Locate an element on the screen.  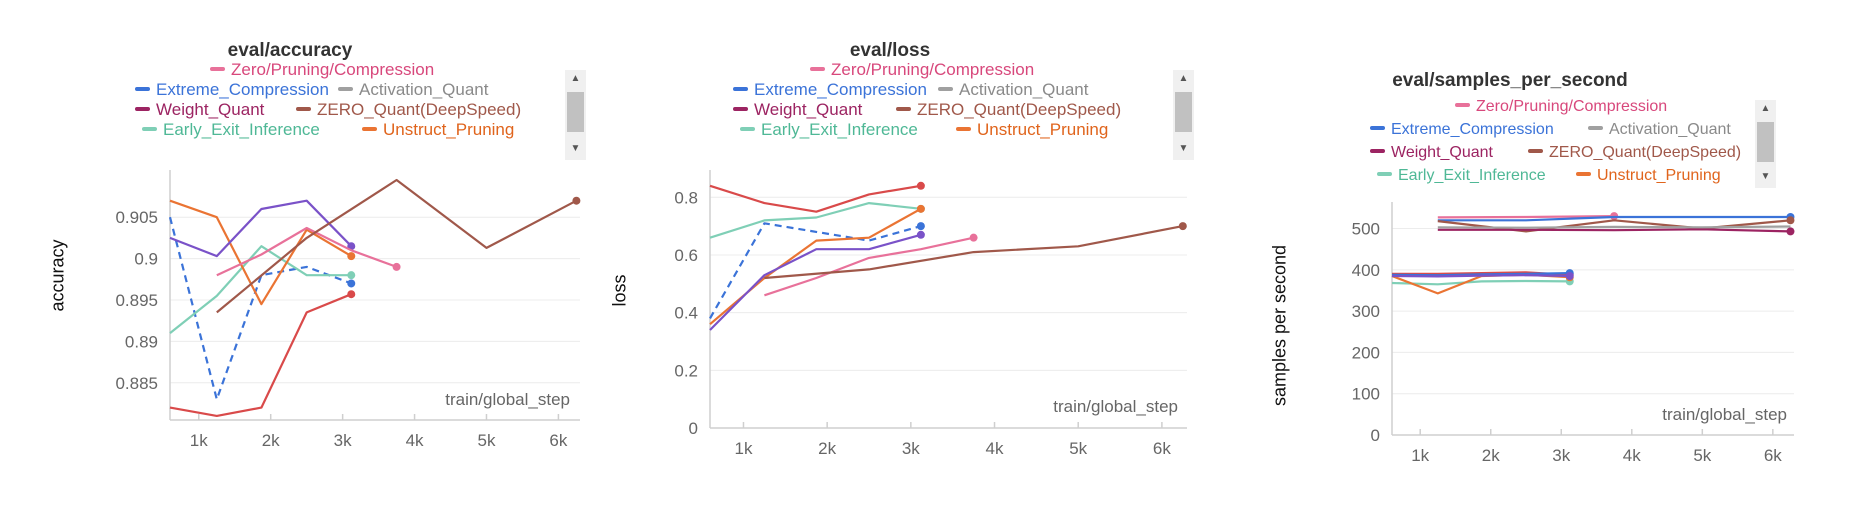
y-tick-label: 0.905 is located at coordinates (136, 217).